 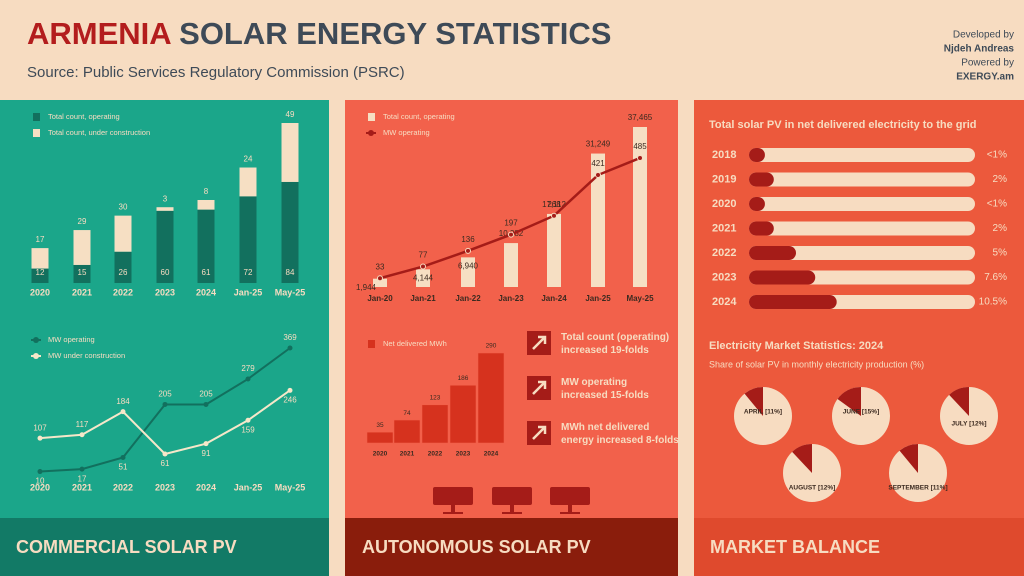 What do you see at coordinates (763, 412) in the screenshot?
I see `pie-label: APRIL [11%]` at bounding box center [763, 412].